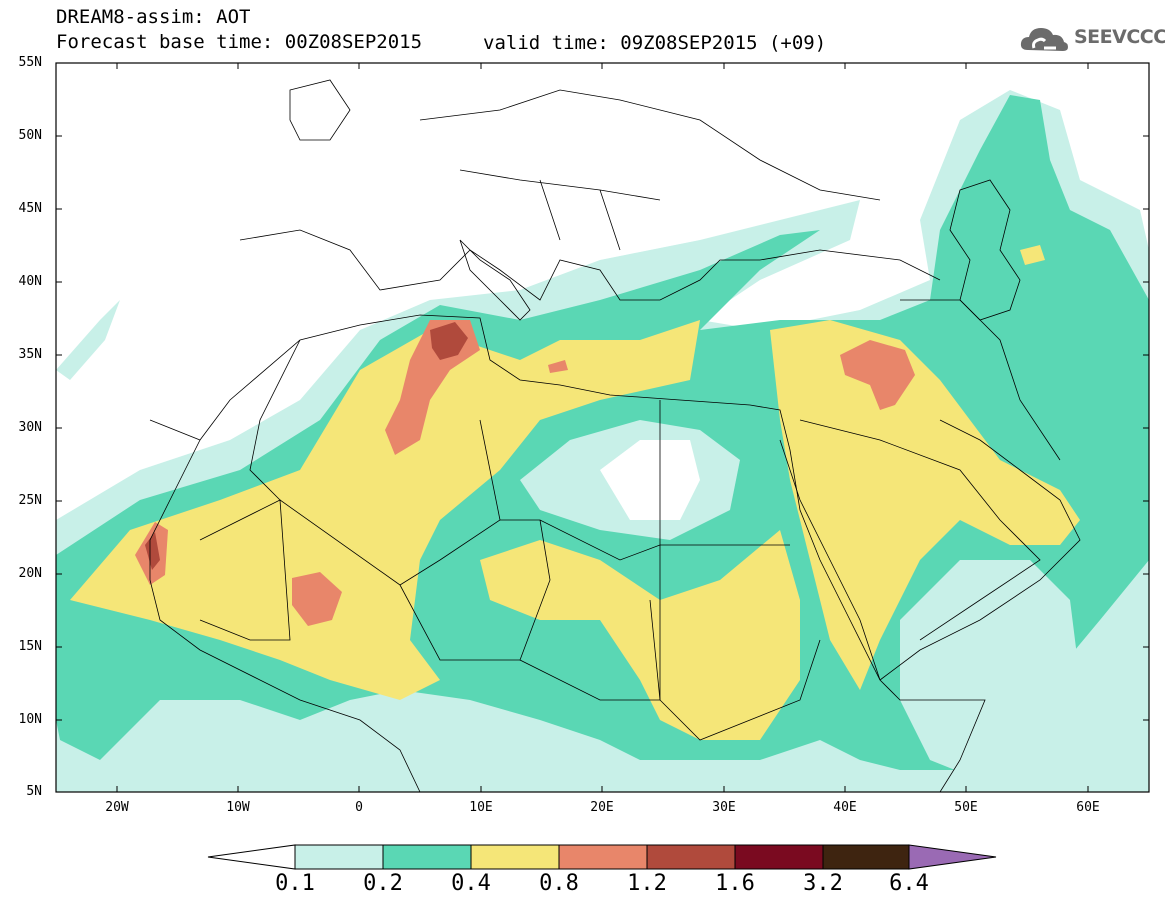 This screenshot has width=1165, height=905. I want to click on aot-band-0.4-central, so click(640, 635).